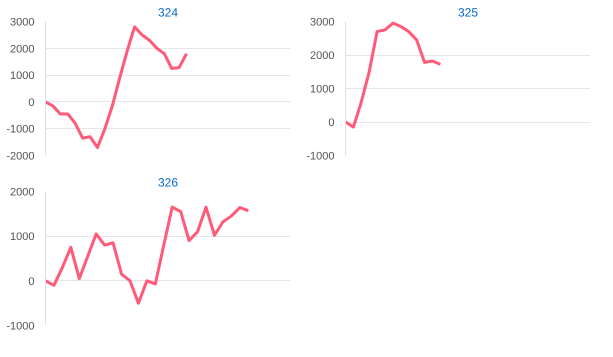 The image size is (613, 357). What do you see at coordinates (468, 13) in the screenshot?
I see `chart-title: 325` at bounding box center [468, 13].